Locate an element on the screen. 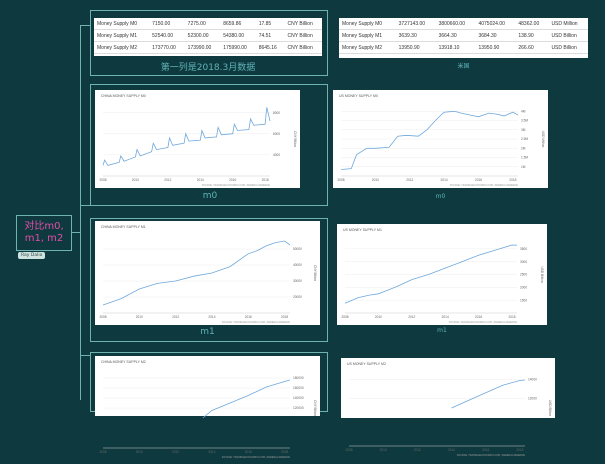 The height and width of the screenshot is (464, 605). y-tick-label: 40000 is located at coordinates (297, 265).